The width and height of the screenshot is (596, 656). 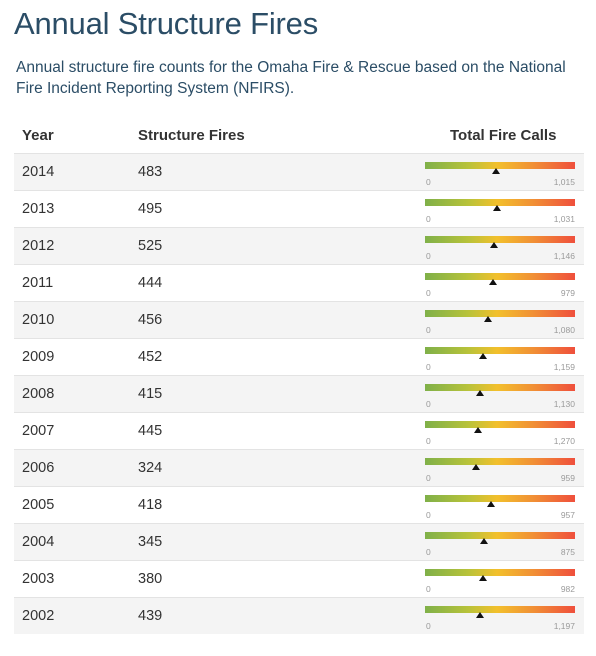 I want to click on gauge-max-label: 959, so click(x=567, y=478).